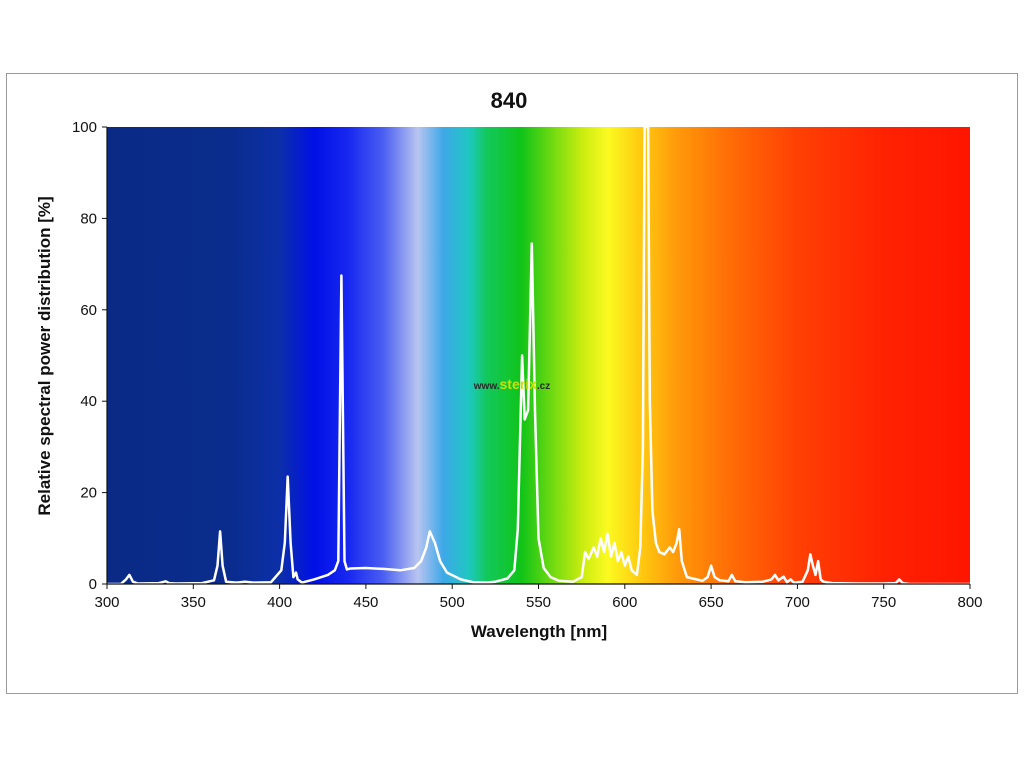 The height and width of the screenshot is (768, 1024). What do you see at coordinates (539, 631) in the screenshot?
I see `x-axis-label: Wavelength [nm]` at bounding box center [539, 631].